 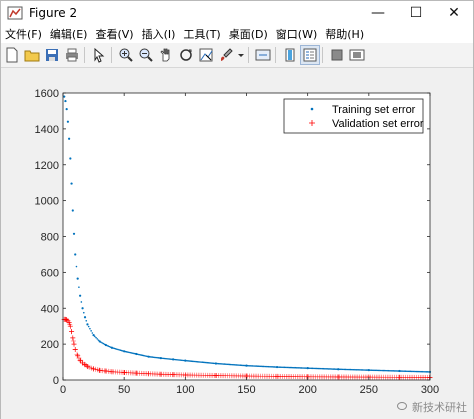 What do you see at coordinates (345, 34) in the screenshot?
I see `menu-help: 帮助(H)` at bounding box center [345, 34].